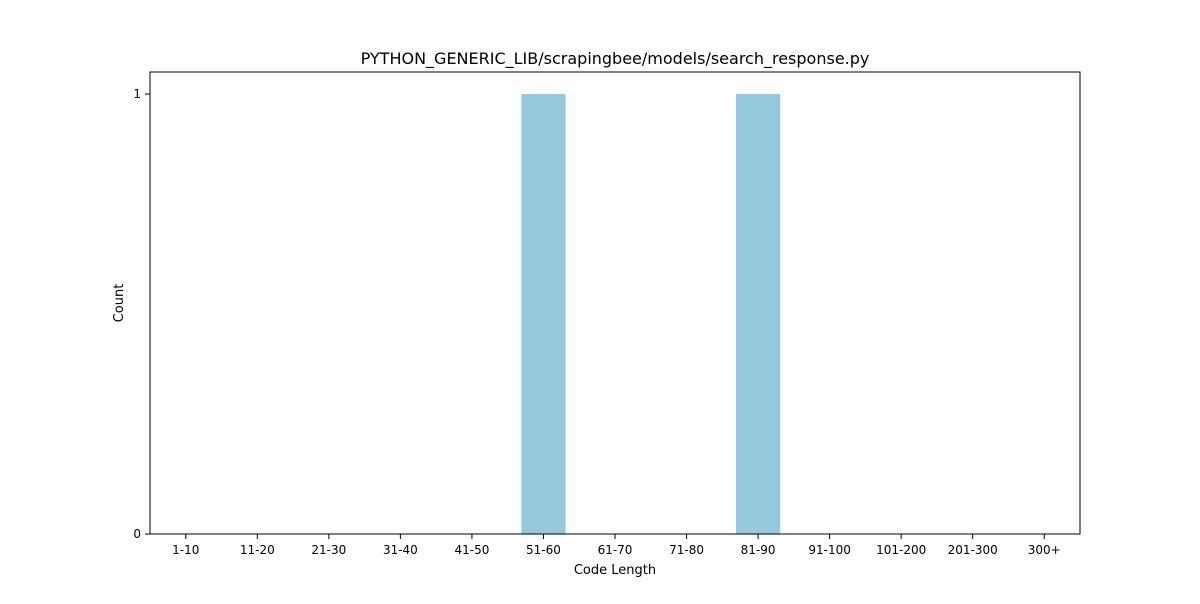 This screenshot has width=1200, height=604. What do you see at coordinates (543, 550) in the screenshot?
I see `x-tick-label: 51-60` at bounding box center [543, 550].